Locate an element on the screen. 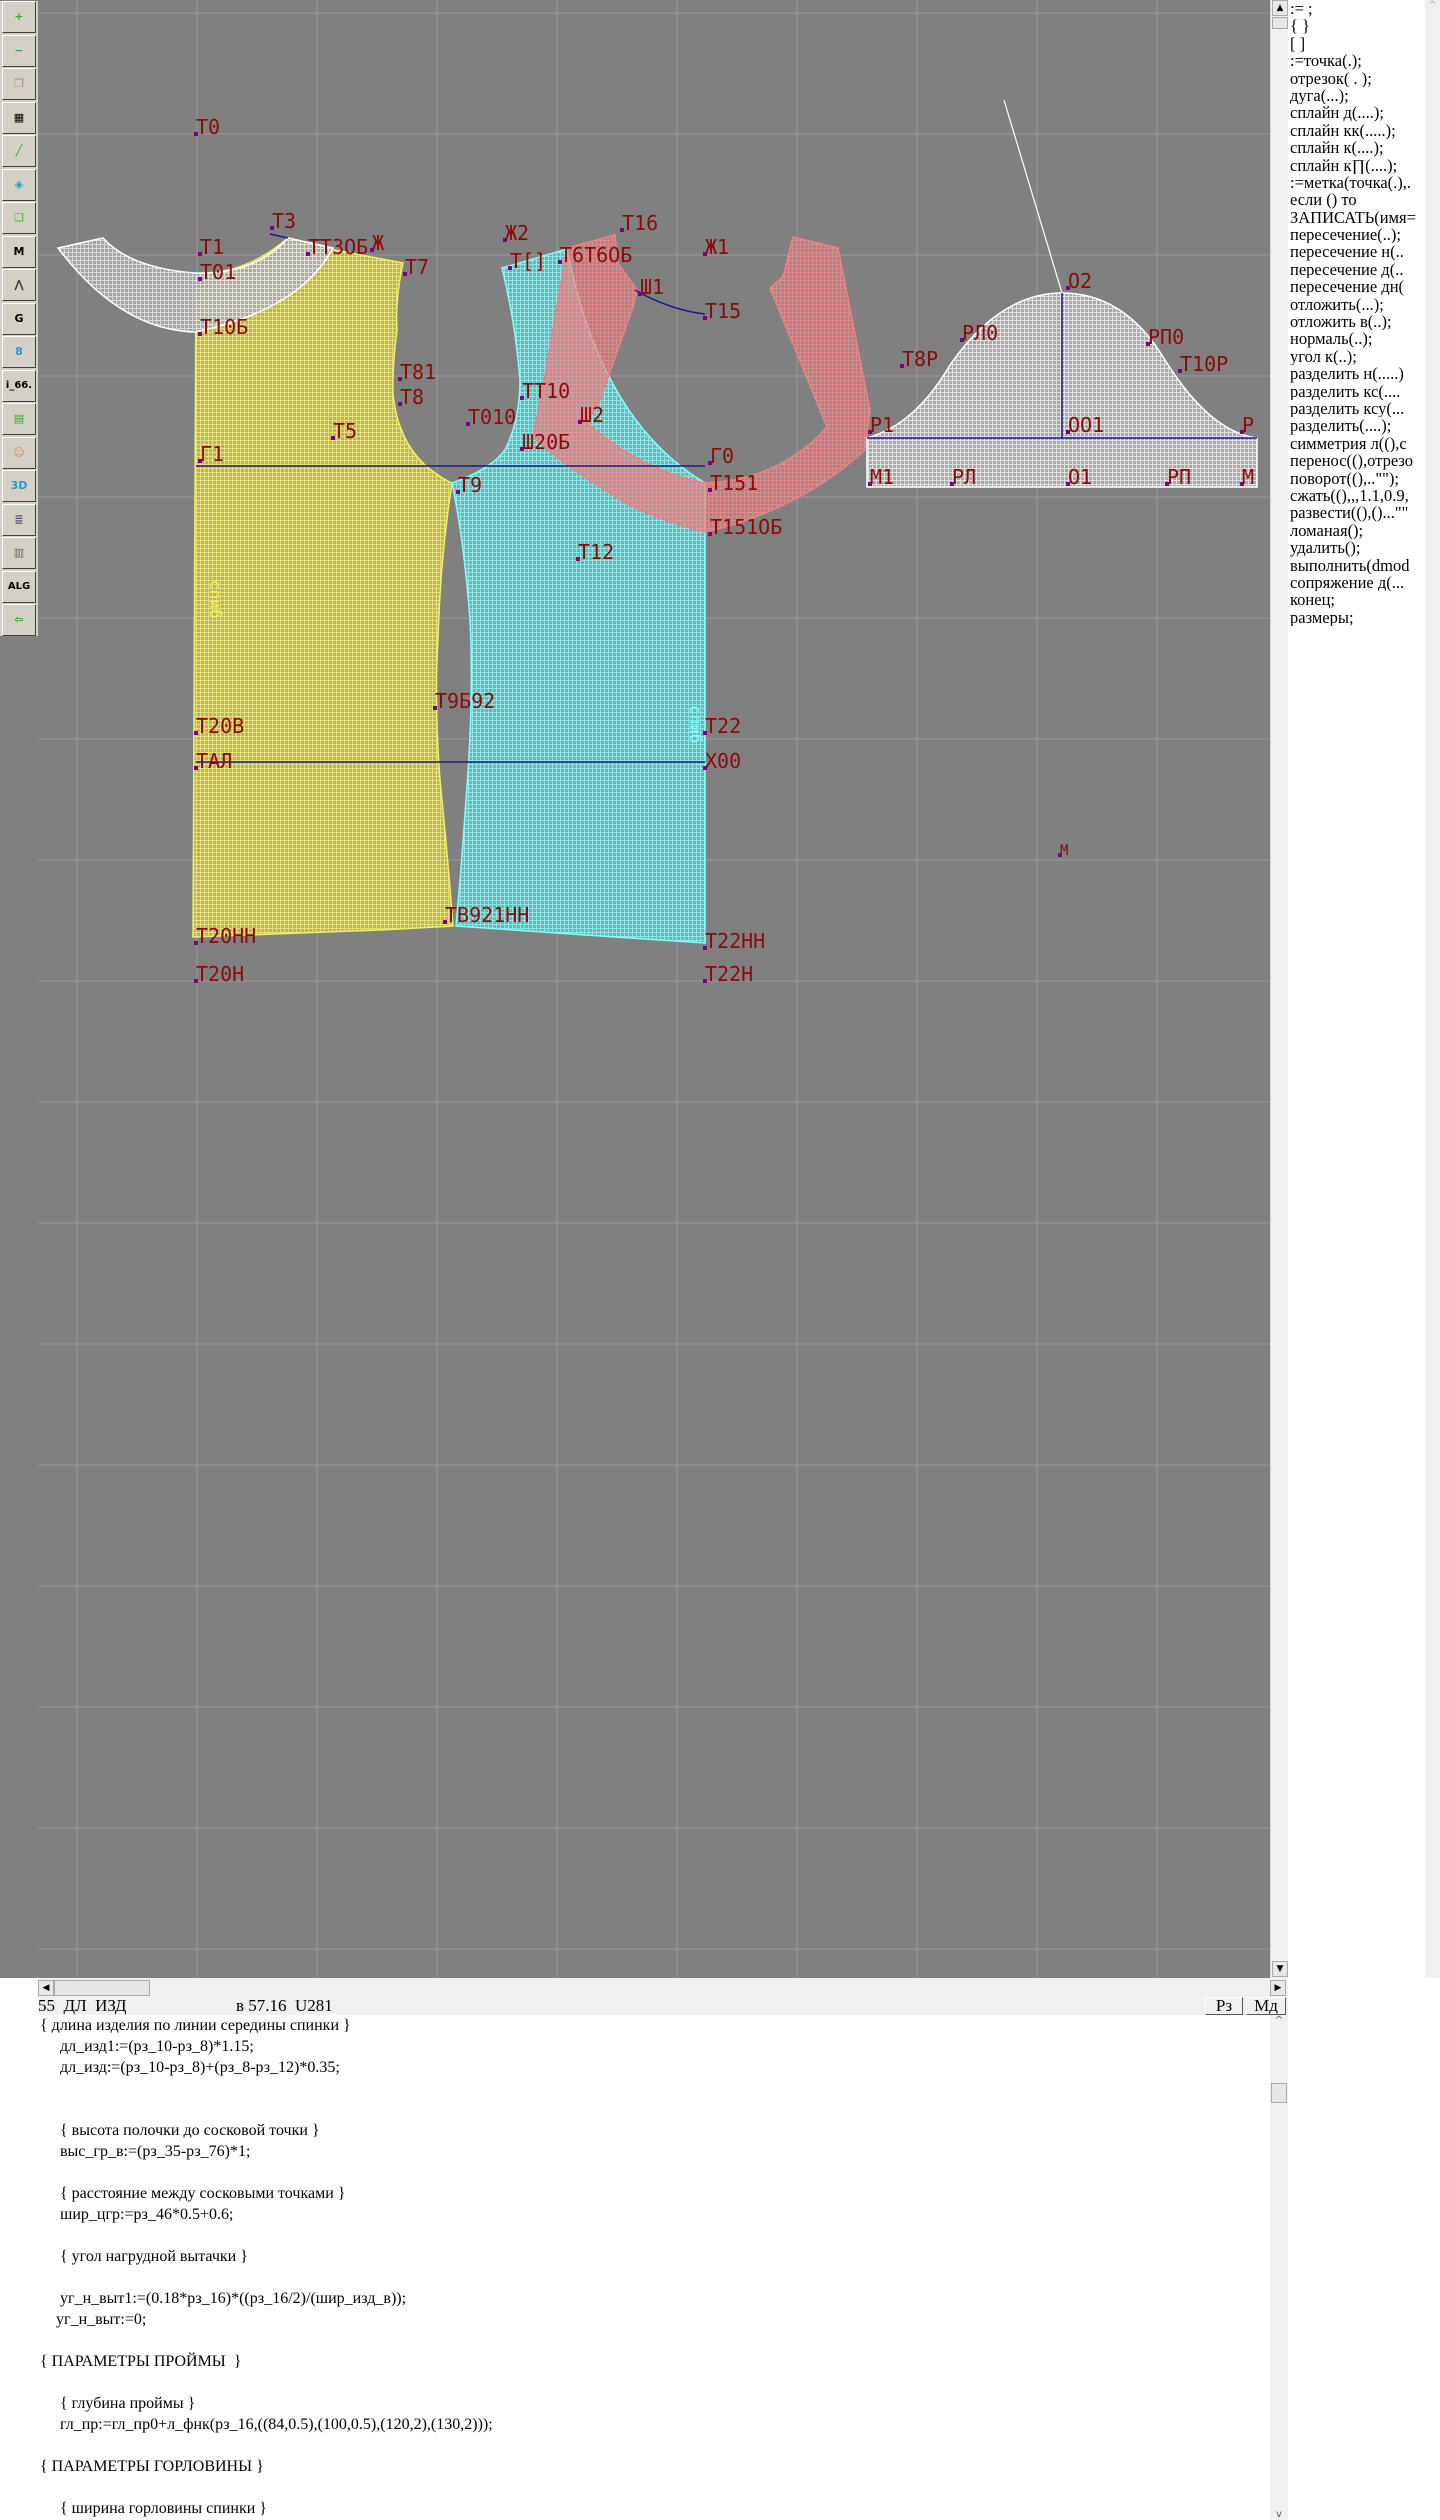 The height and width of the screenshot is (2520, 1440). map-button: ◈ is located at coordinates (19, 184).